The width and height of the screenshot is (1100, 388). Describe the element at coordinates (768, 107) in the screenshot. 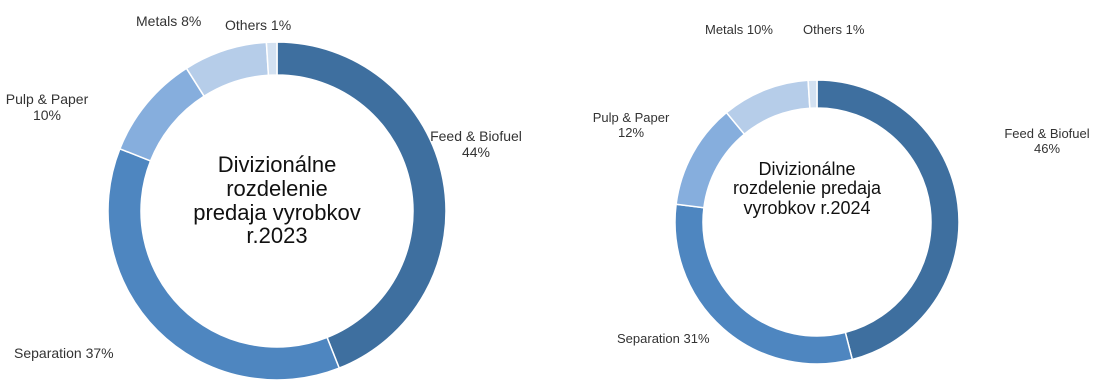

I see `donut-2024-slice-metals` at that location.